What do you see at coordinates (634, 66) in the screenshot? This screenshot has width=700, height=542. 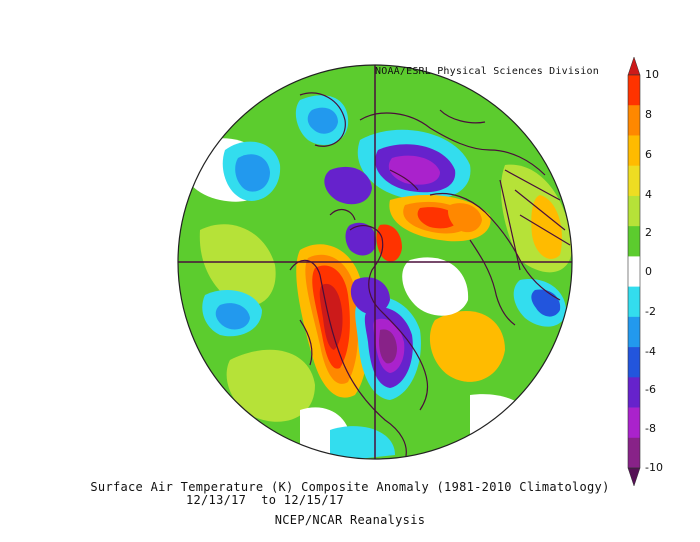 I see `colorbar-cap-top` at bounding box center [634, 66].